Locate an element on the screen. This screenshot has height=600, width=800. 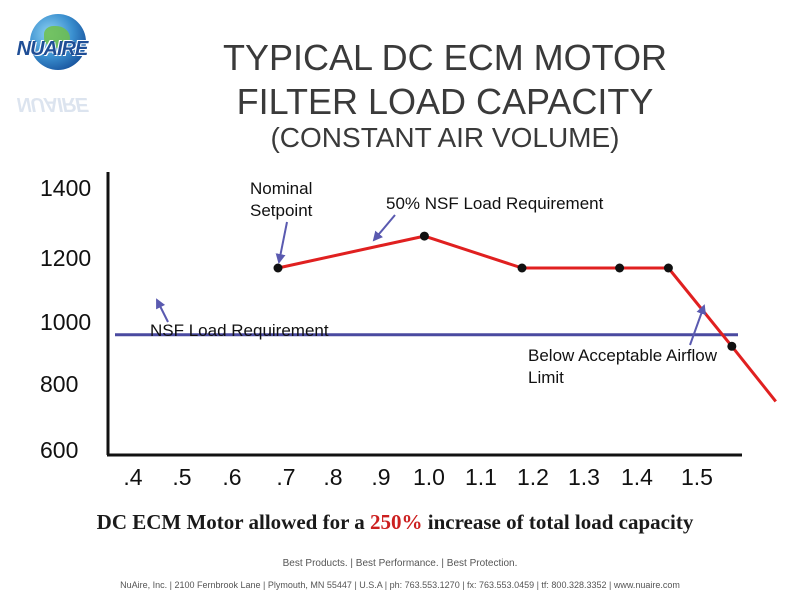
below-limit-arrow is located at coordinates (698, 325).